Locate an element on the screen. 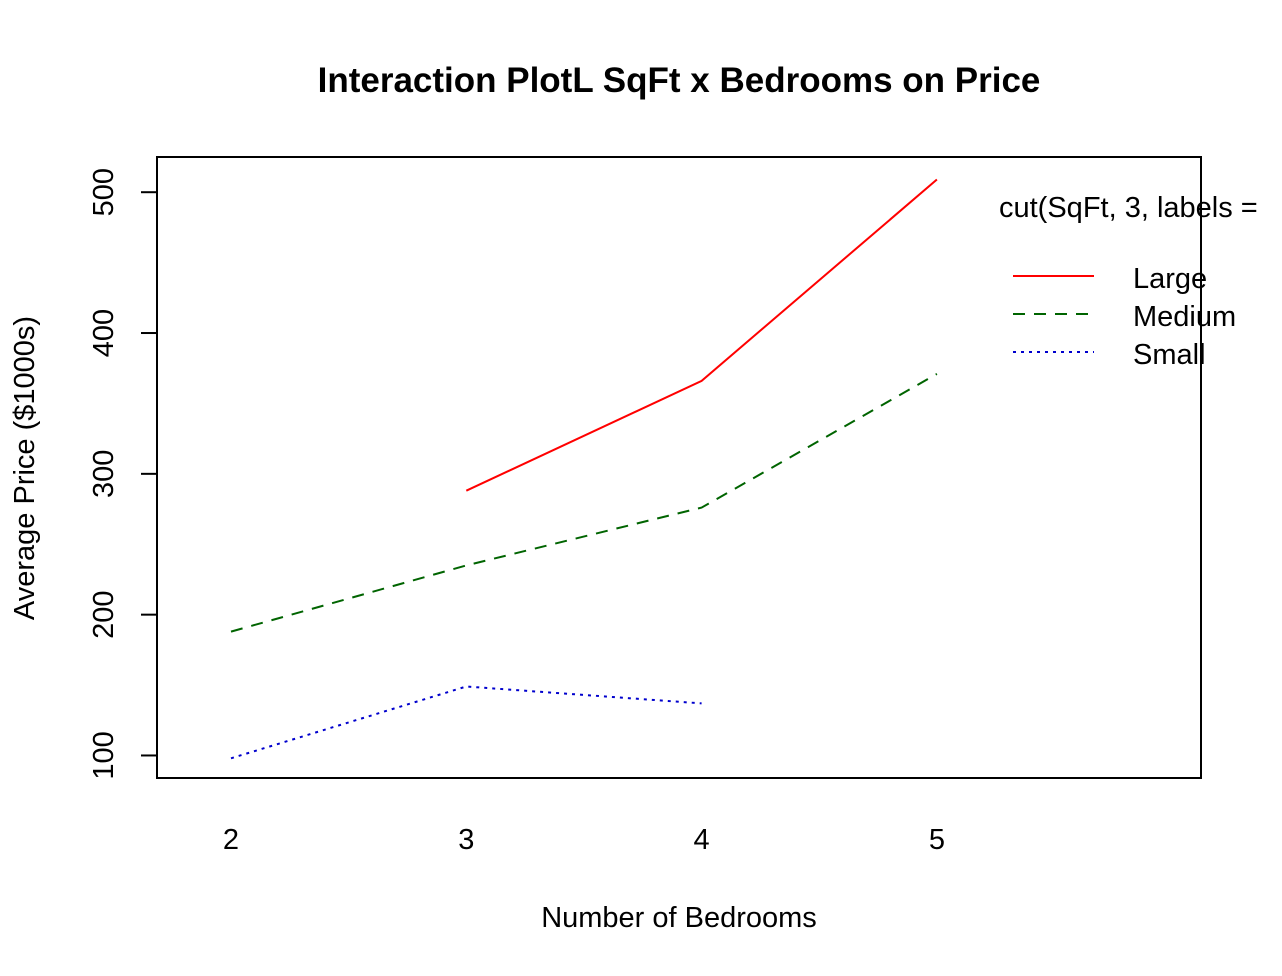  series-line-medium is located at coordinates (584, 503).